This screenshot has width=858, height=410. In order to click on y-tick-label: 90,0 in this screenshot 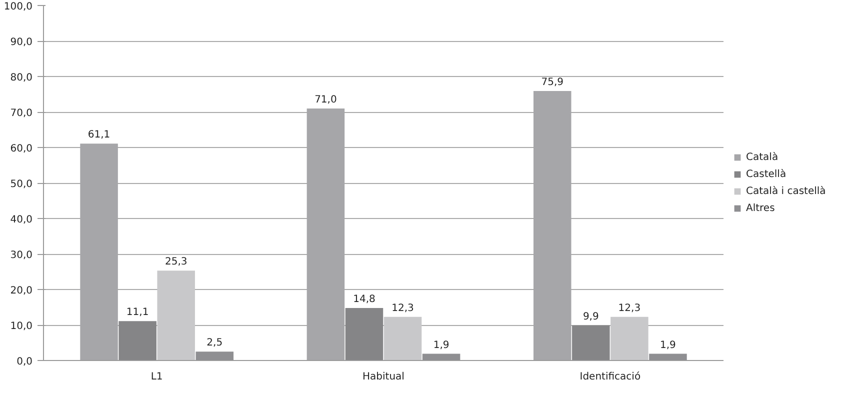, I will do `click(21, 42)`.